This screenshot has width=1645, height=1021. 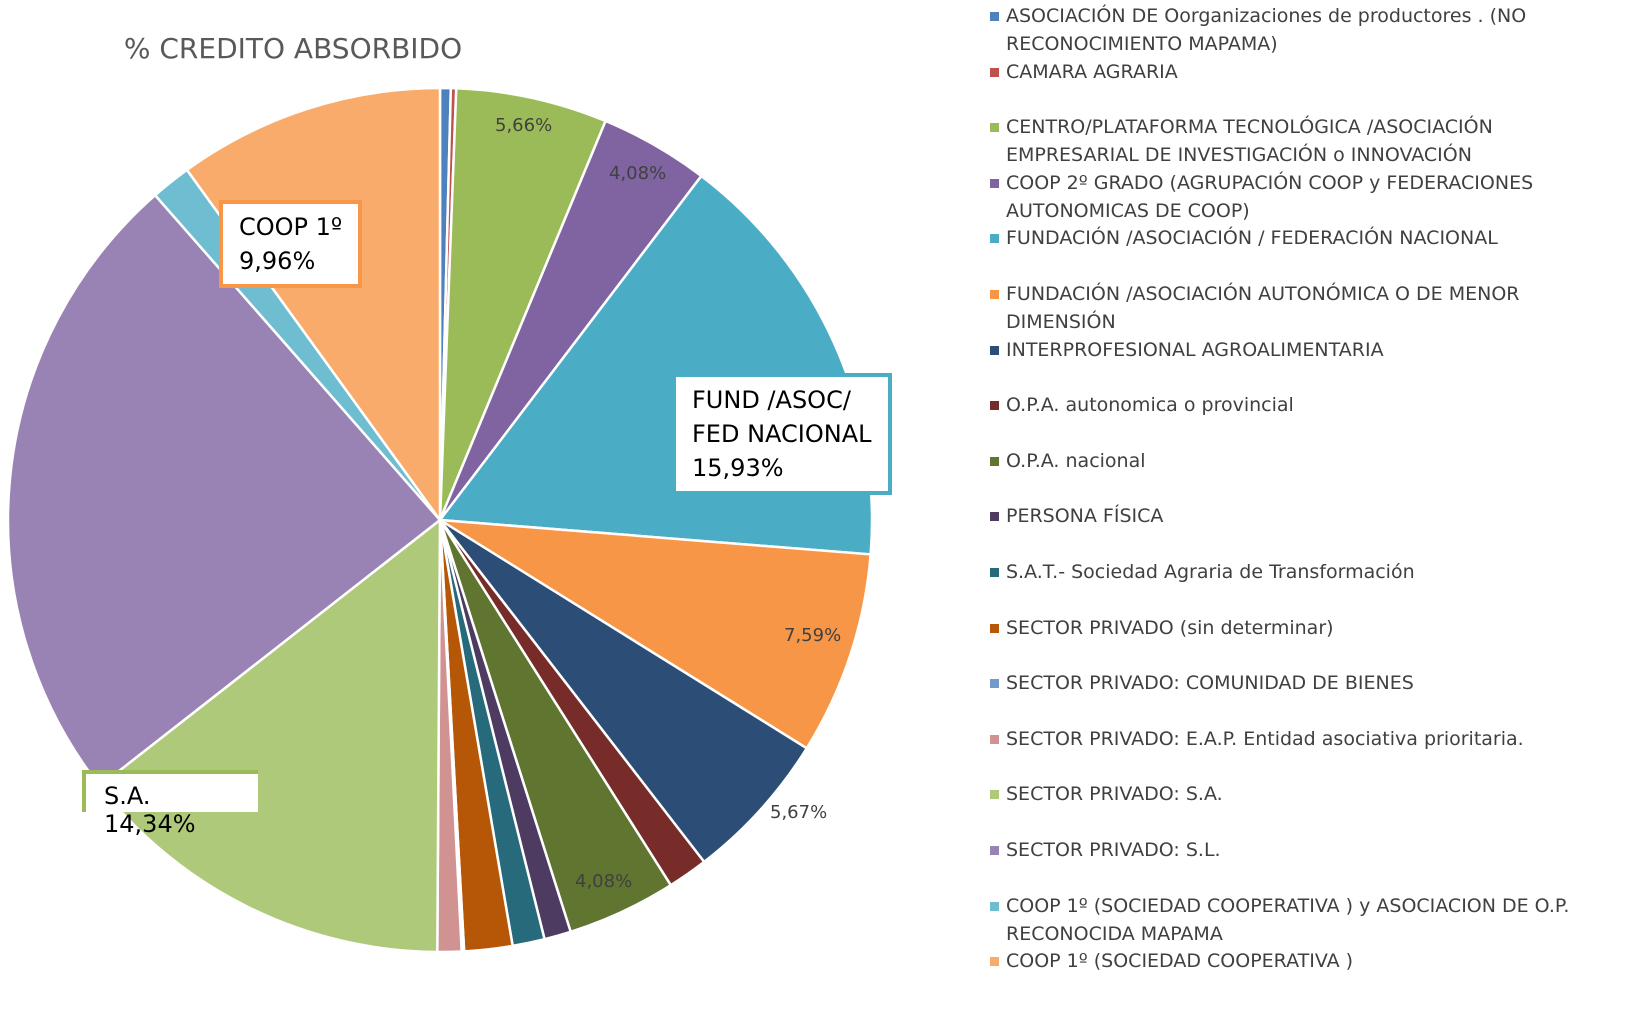 What do you see at coordinates (1085, 516) in the screenshot?
I see `legend-entry: PERSONA FÍSICA` at bounding box center [1085, 516].